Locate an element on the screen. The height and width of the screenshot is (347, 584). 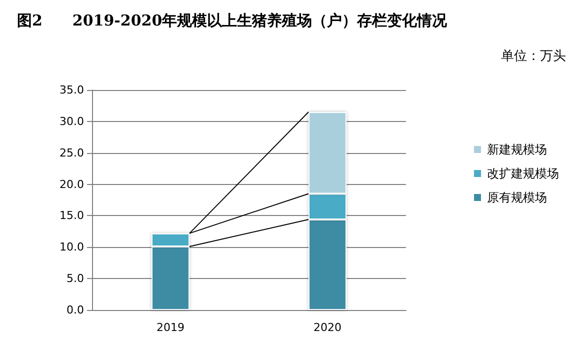
y-tick-label: 10.0 is located at coordinates (72, 247).